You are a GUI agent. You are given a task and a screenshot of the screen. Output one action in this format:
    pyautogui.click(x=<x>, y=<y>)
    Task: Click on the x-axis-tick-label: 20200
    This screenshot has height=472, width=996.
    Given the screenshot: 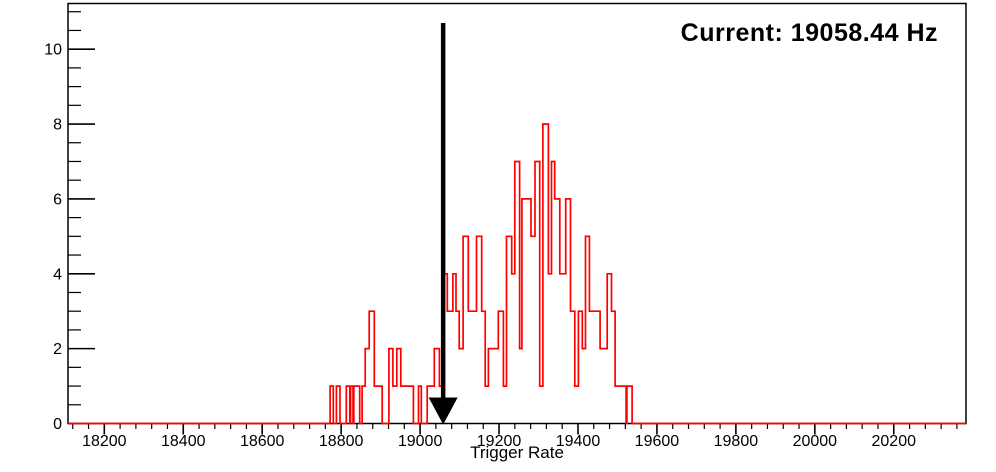 What is the action you would take?
    pyautogui.click(x=894, y=441)
    